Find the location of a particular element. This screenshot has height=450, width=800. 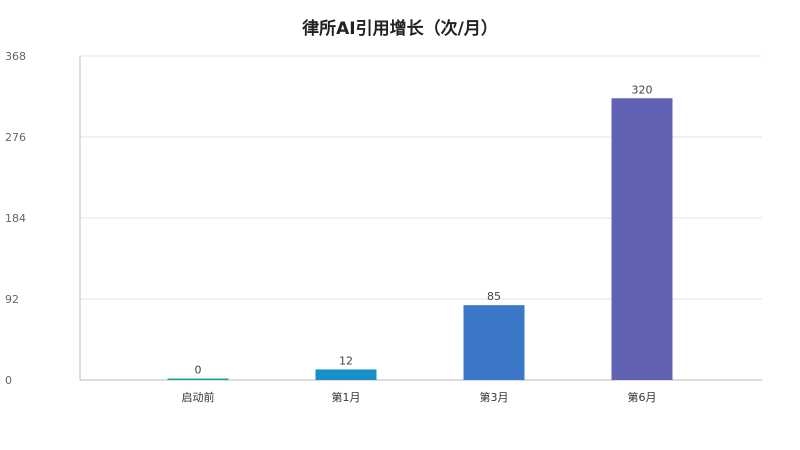

y-tick-label: 276 is located at coordinates (15, 137).